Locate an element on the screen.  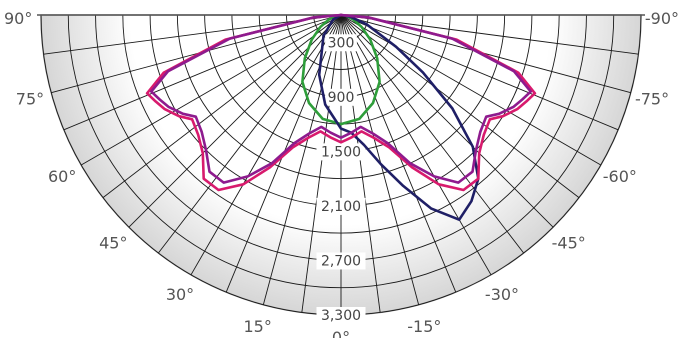
radial-tick-label: 3,300 is located at coordinates (341, 316).